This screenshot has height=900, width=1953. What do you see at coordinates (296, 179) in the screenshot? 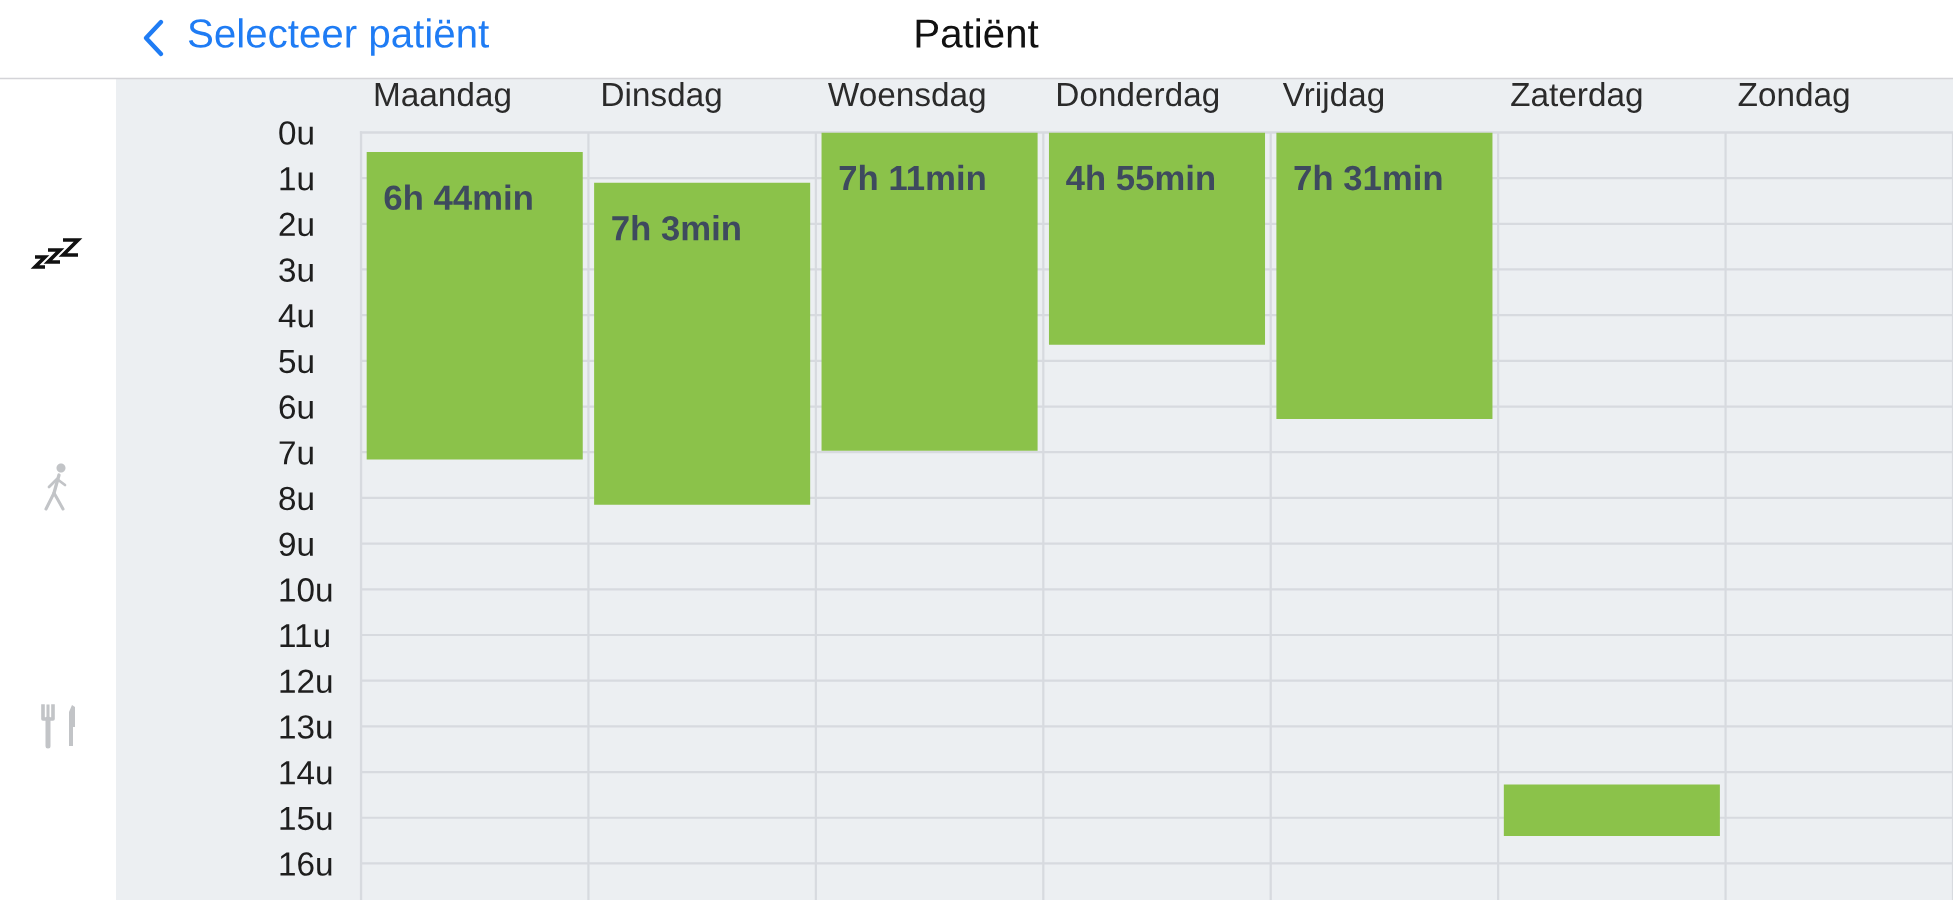
I see `y-tick-label: 1u` at bounding box center [296, 179].